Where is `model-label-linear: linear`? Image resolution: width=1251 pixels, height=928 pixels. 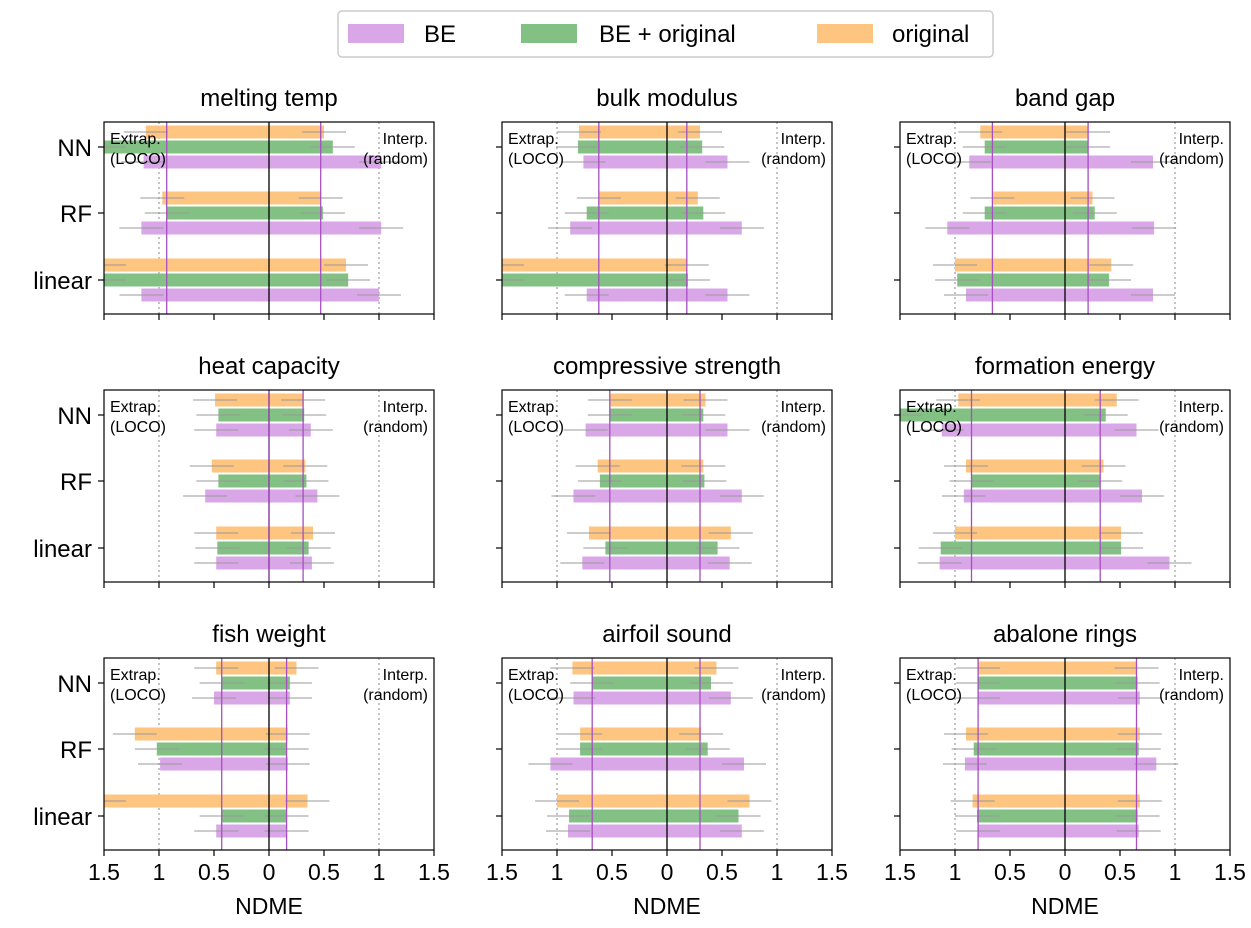 model-label-linear: linear is located at coordinates (62, 549).